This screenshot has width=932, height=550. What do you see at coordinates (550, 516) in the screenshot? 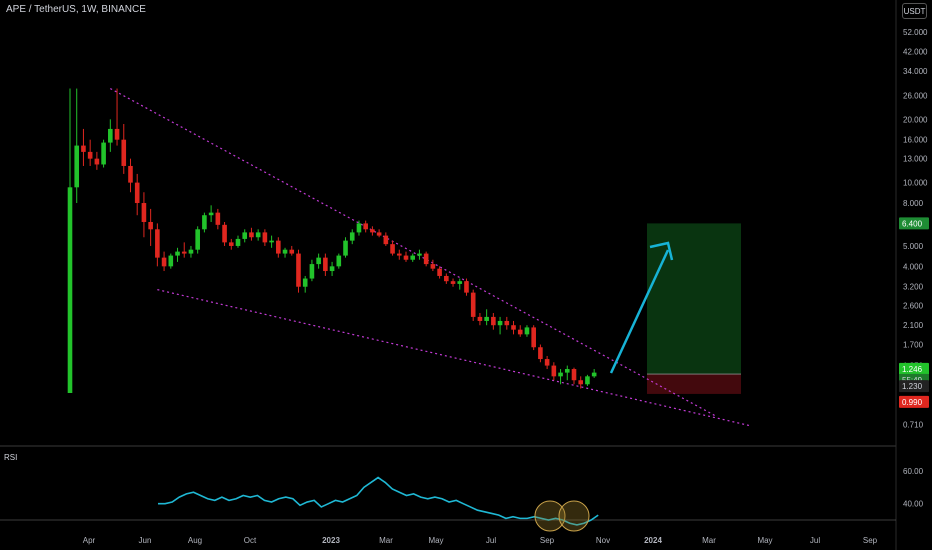
I see `rsi-highlight-circle` at bounding box center [550, 516].